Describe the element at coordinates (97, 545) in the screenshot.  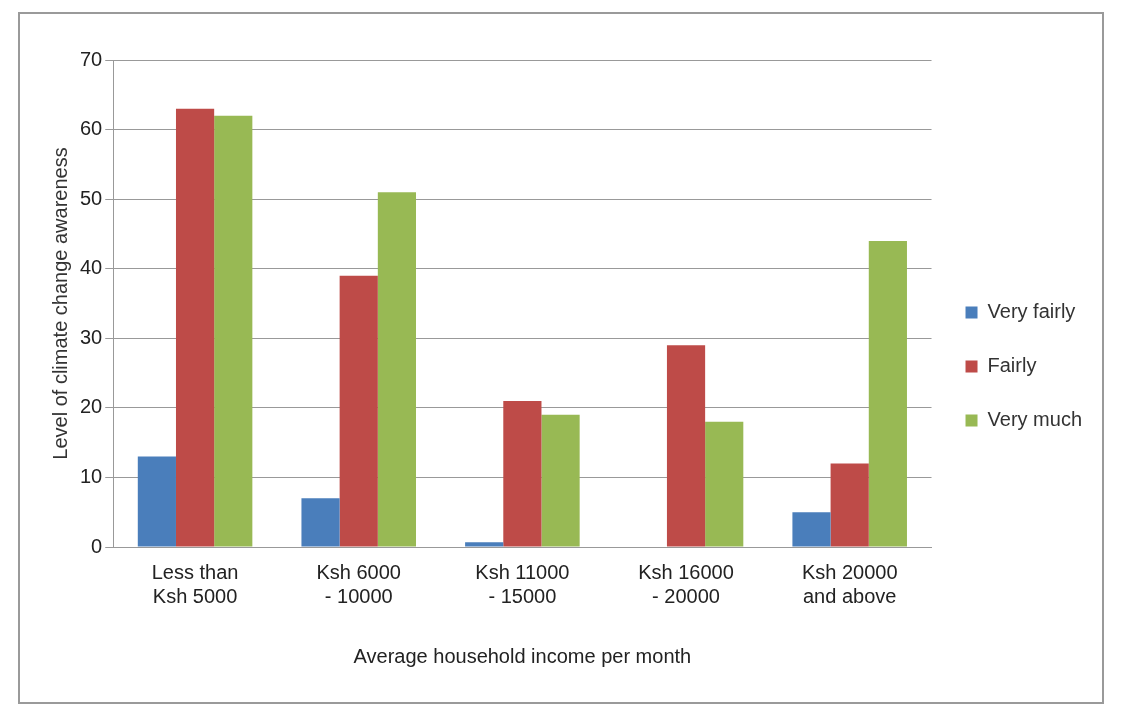
I see `y-tick-label: 0` at that location.